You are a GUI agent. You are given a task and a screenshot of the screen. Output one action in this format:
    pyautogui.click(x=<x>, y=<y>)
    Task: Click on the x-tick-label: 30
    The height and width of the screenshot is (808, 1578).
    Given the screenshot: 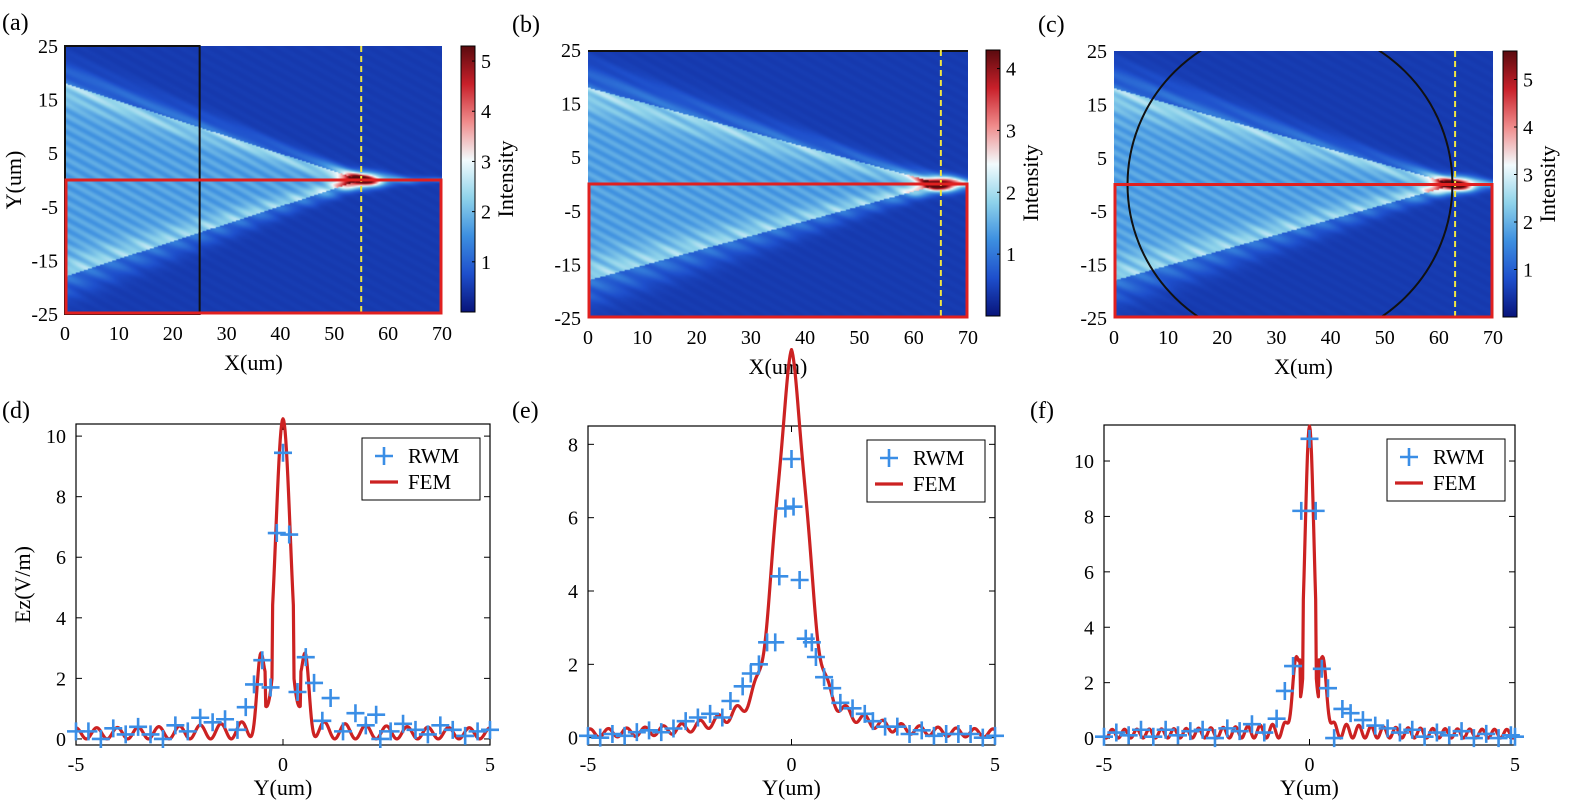 What is the action you would take?
    pyautogui.click(x=227, y=334)
    